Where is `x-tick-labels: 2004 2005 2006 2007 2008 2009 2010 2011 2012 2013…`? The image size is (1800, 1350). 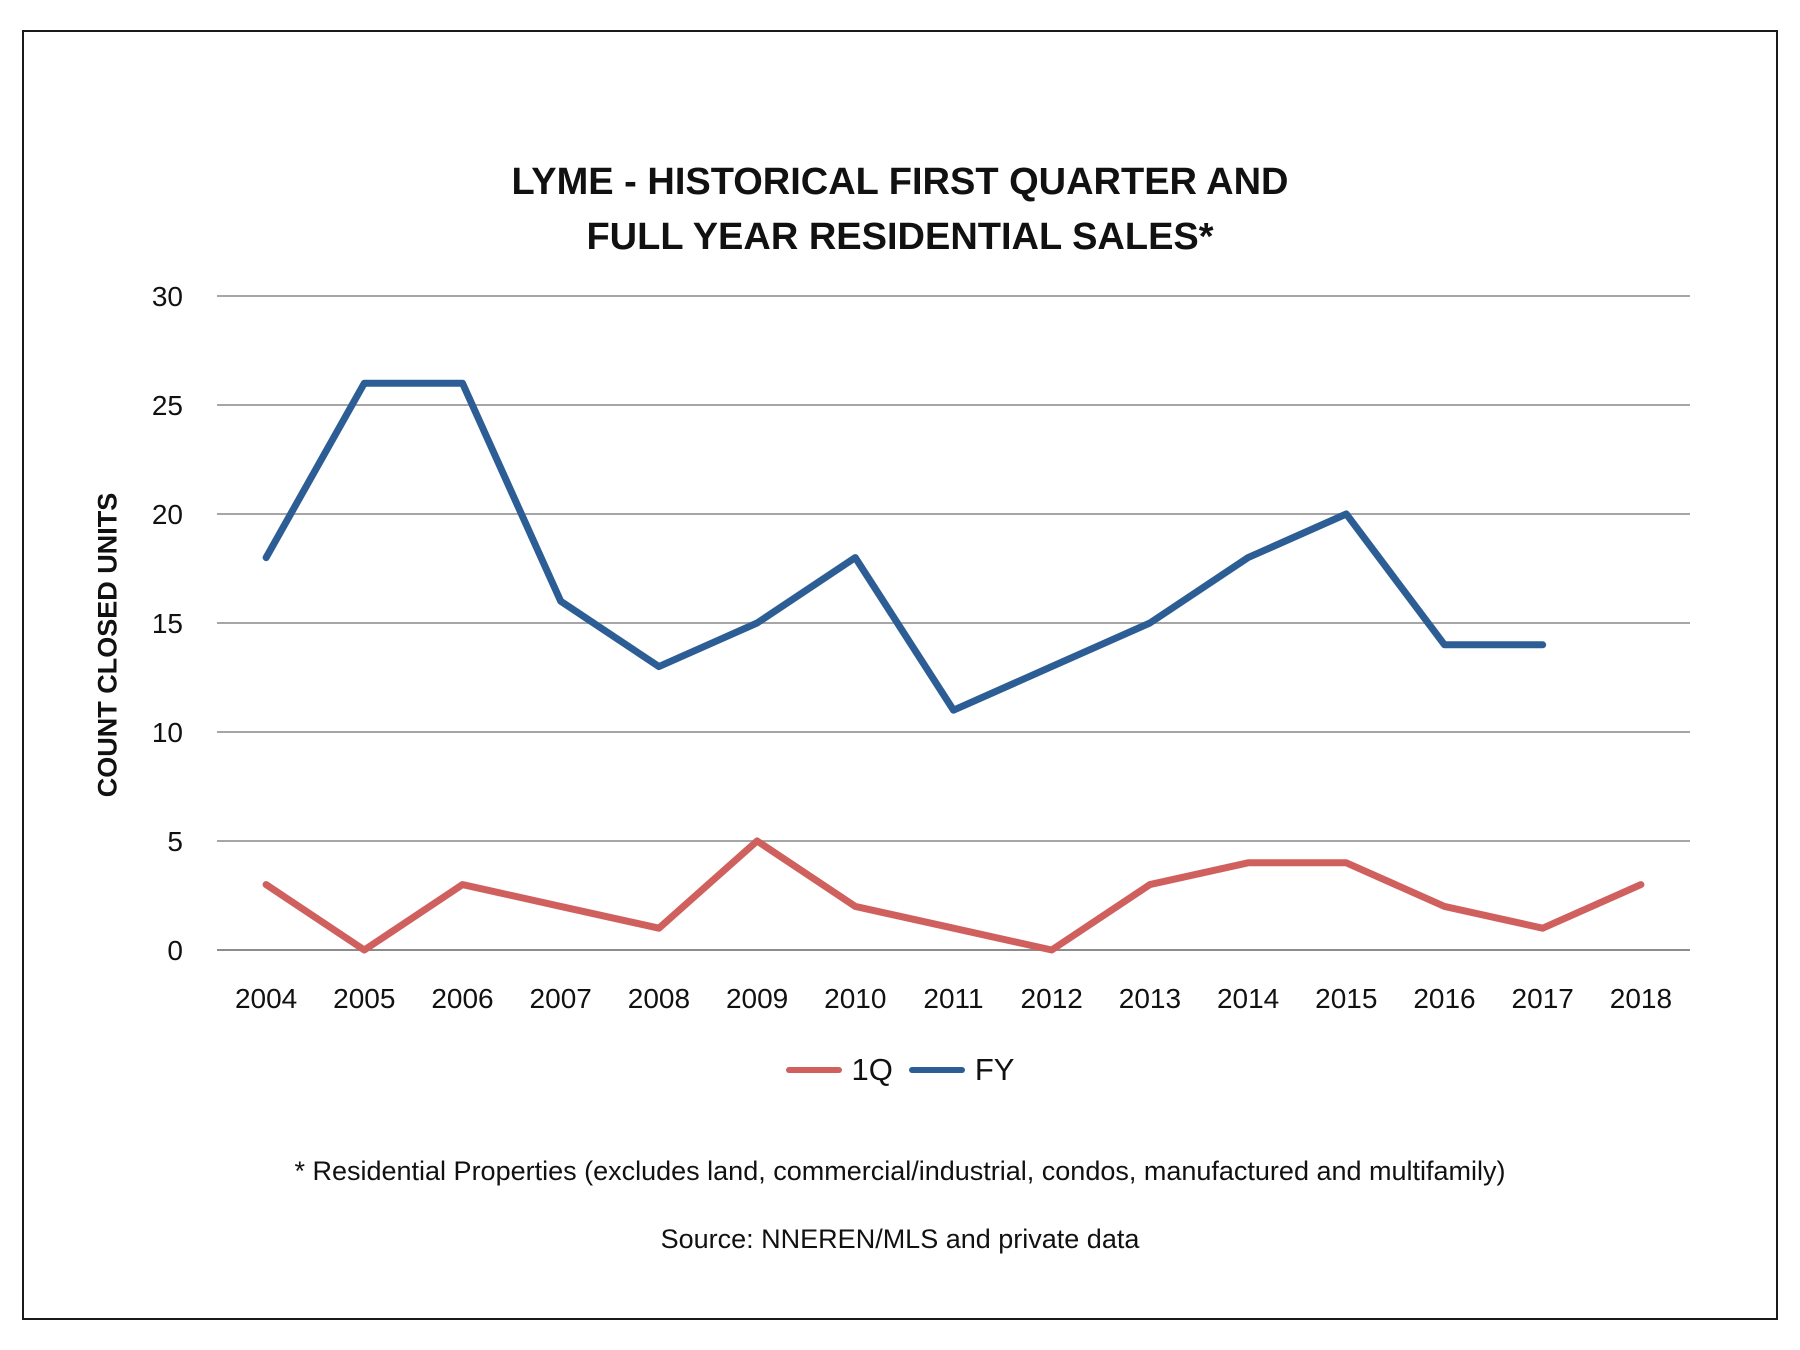 x-tick-labels: 2004 2005 2006 2007 2008 2009 2010 2011 2012 2013… is located at coordinates (953, 998).